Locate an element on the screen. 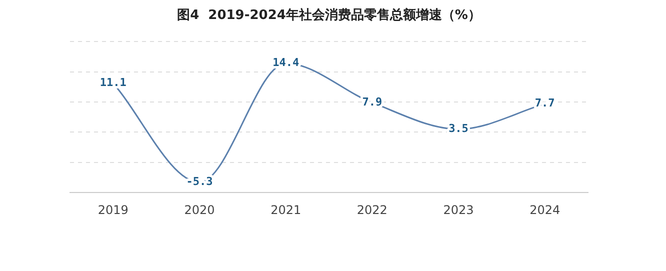 The width and height of the screenshot is (666, 271). x-tick-label: 2019 is located at coordinates (113, 209).